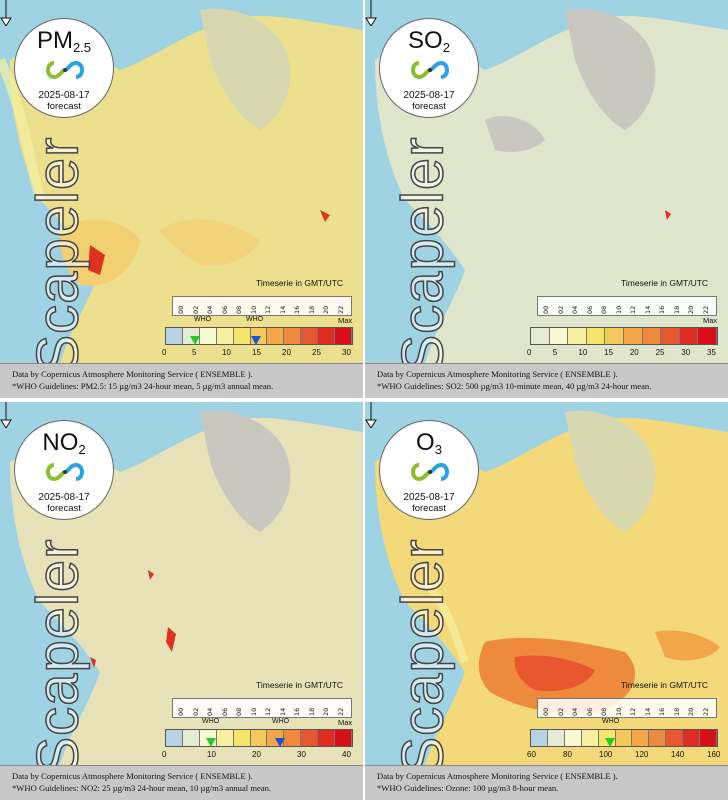  Describe the element at coordinates (660, 352) in the screenshot. I see `scale-tick-label: 25` at that location.